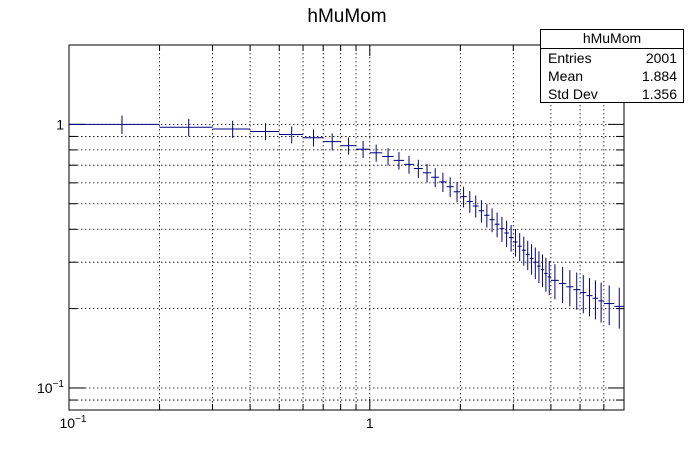 The height and width of the screenshot is (457, 694). What do you see at coordinates (570, 58) in the screenshot?
I see `stats-key: Entries` at bounding box center [570, 58].